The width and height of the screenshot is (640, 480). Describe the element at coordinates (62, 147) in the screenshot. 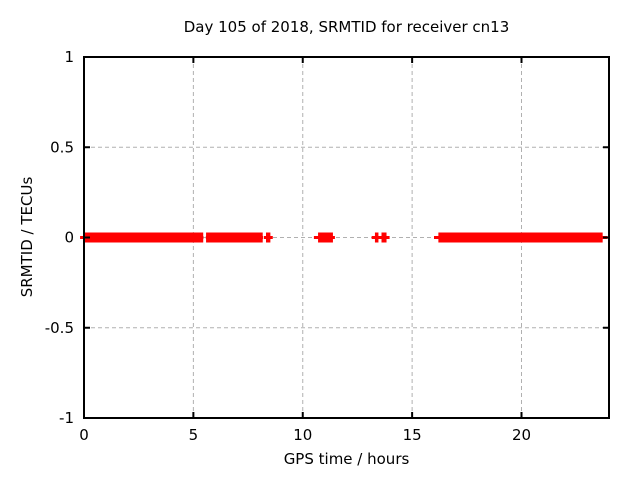

I see `y-tick-label: 0.5` at that location.